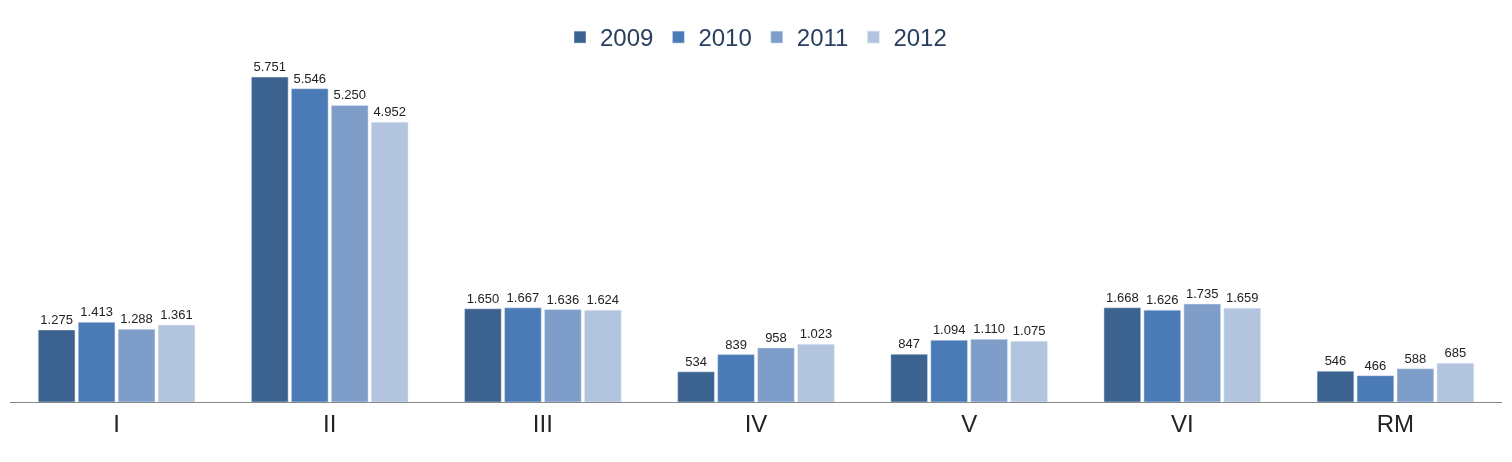 The height and width of the screenshot is (462, 1512). What do you see at coordinates (756, 423) in the screenshot?
I see `x-tick-label: IV` at bounding box center [756, 423].